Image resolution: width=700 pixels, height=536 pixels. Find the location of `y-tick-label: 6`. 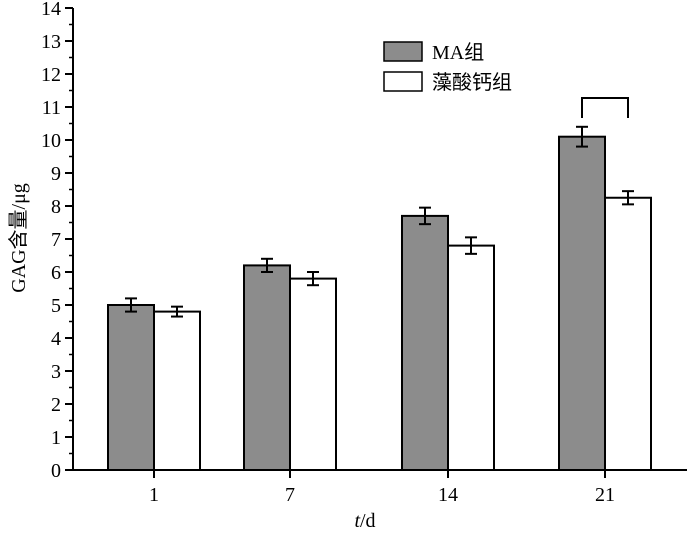

y-tick-label: 6 is located at coordinates (56, 273).